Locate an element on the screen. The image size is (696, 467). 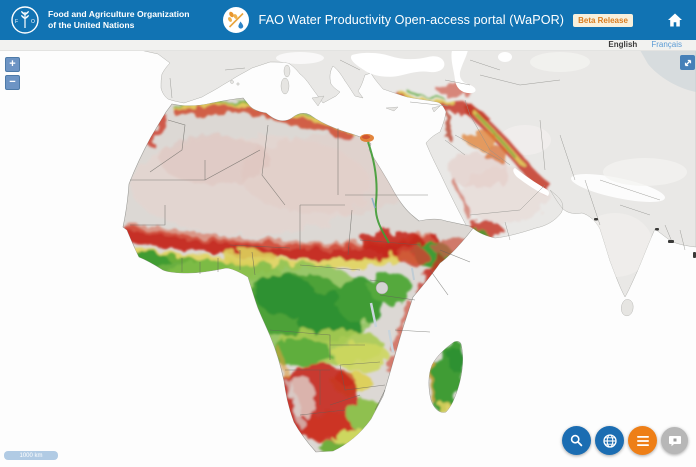
hamburger-menu-icon is located at coordinates (642, 440).